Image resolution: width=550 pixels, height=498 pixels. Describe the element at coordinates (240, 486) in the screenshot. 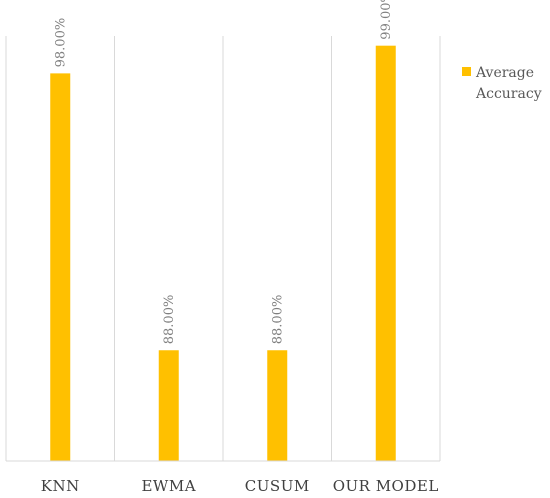

I see `category-labels-group: KNN EWMA CUSUM OUR MODEL` at that location.